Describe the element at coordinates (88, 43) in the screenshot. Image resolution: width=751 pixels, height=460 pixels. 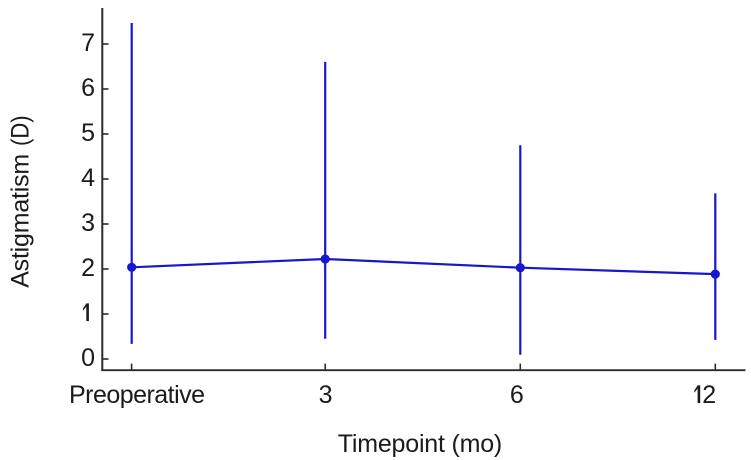
I see `svg-text: 7` at that location.